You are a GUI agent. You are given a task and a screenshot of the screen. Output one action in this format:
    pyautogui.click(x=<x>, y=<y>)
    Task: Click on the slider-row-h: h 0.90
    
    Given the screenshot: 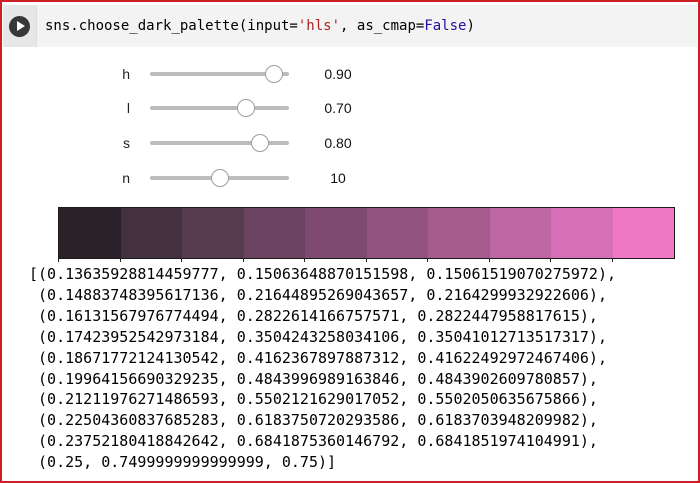 What is the action you would take?
    pyautogui.click(x=350, y=74)
    